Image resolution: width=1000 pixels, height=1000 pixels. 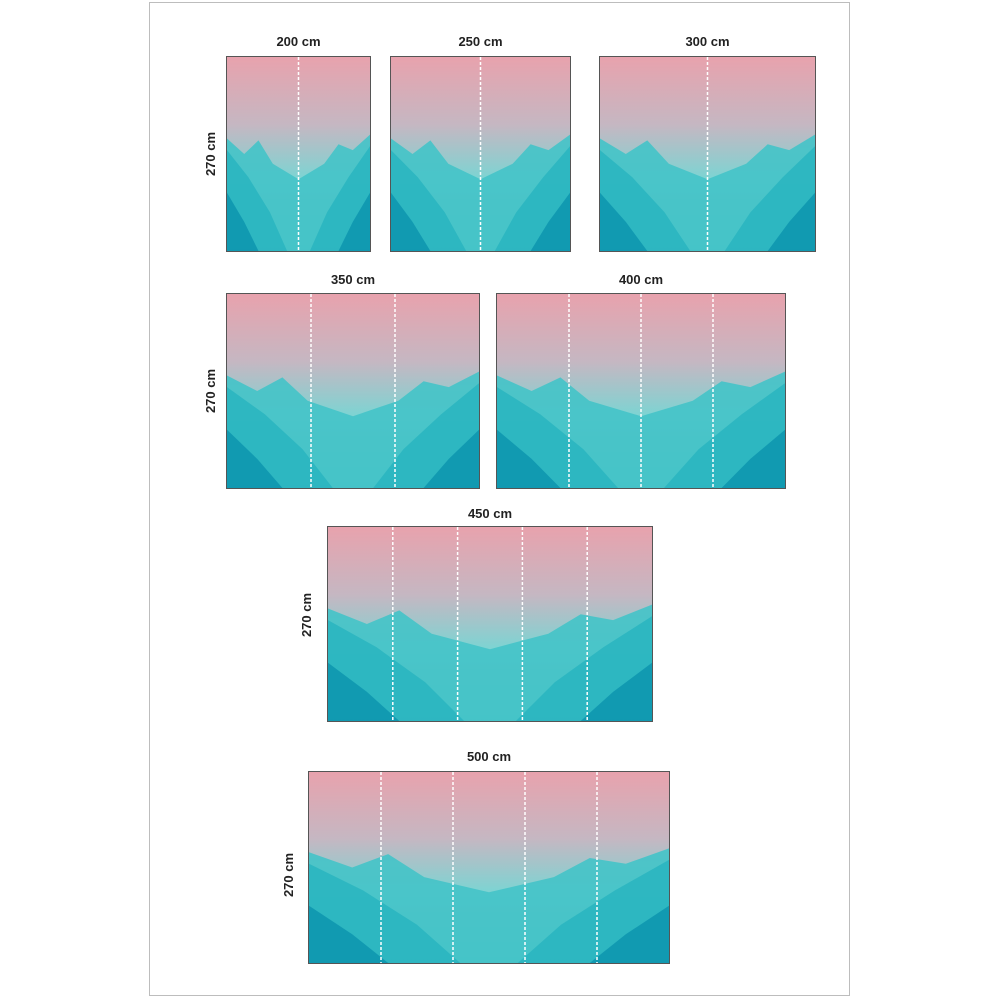 What do you see at coordinates (353, 279) in the screenshot?
I see `width-label: 350 cm` at bounding box center [353, 279].